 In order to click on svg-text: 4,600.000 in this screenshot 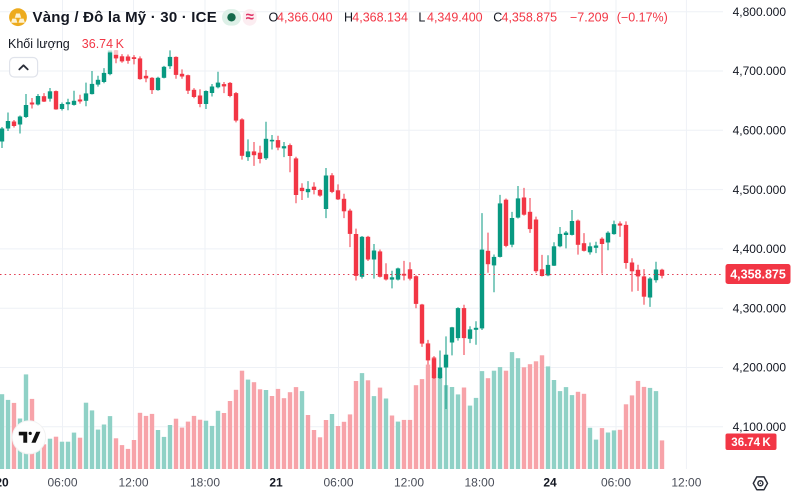, I will do `click(760, 131)`.